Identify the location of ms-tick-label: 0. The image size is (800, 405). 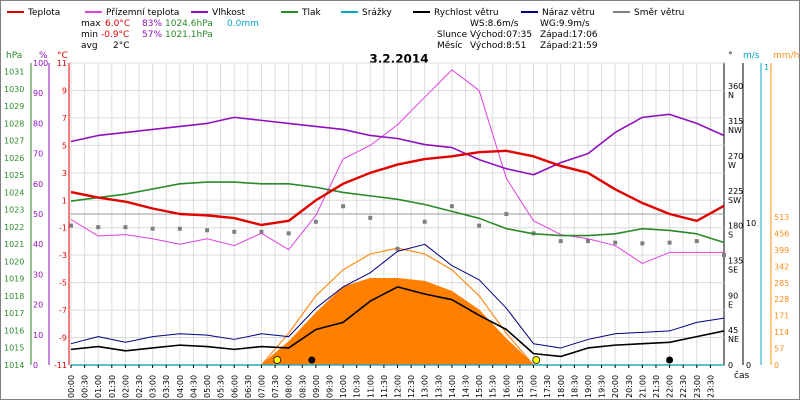
(748, 365).